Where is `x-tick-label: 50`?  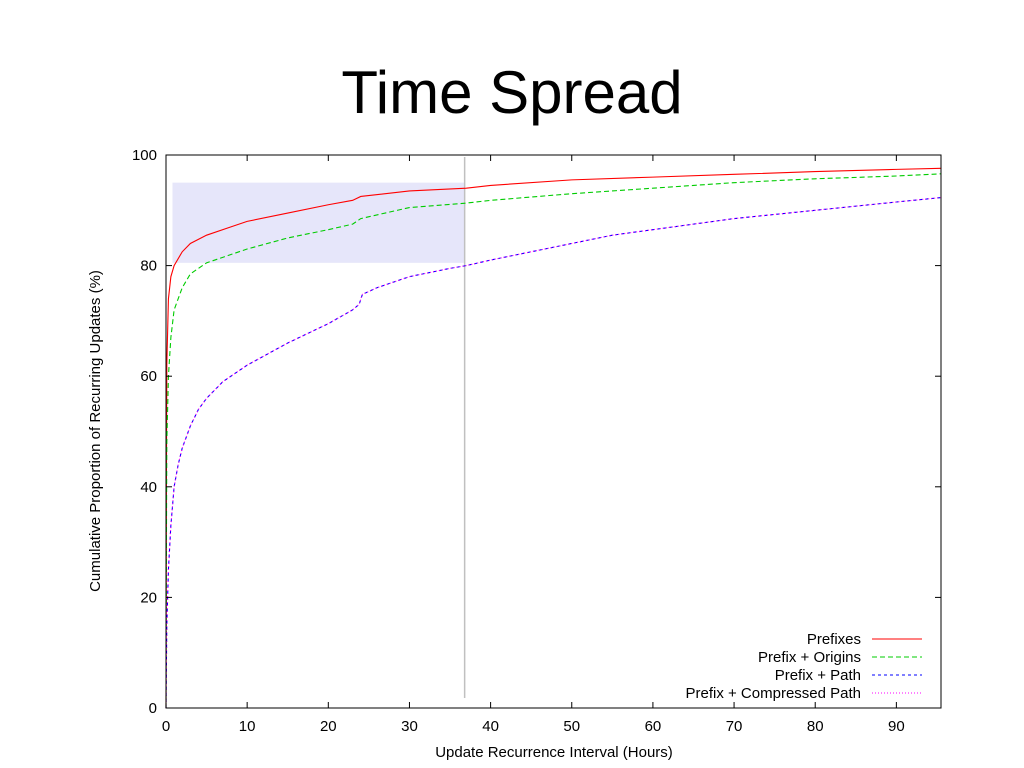
x-tick-label: 50 is located at coordinates (571, 726).